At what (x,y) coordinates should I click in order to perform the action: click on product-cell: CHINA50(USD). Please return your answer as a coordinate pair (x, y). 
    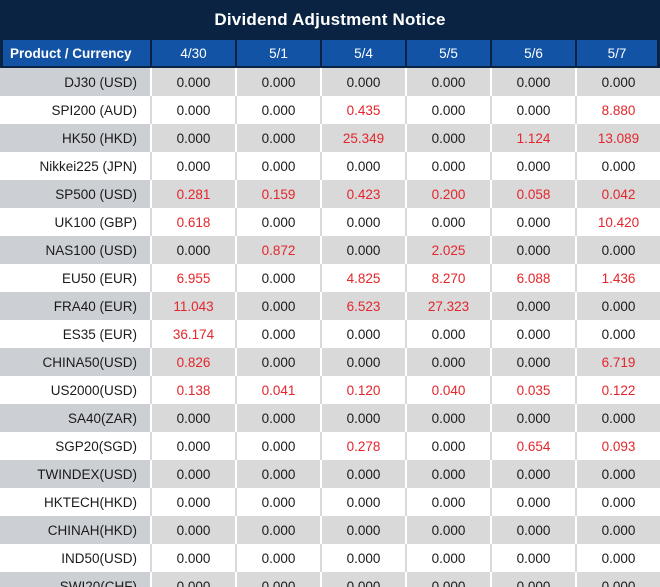
    Looking at the image, I should click on (75, 362).